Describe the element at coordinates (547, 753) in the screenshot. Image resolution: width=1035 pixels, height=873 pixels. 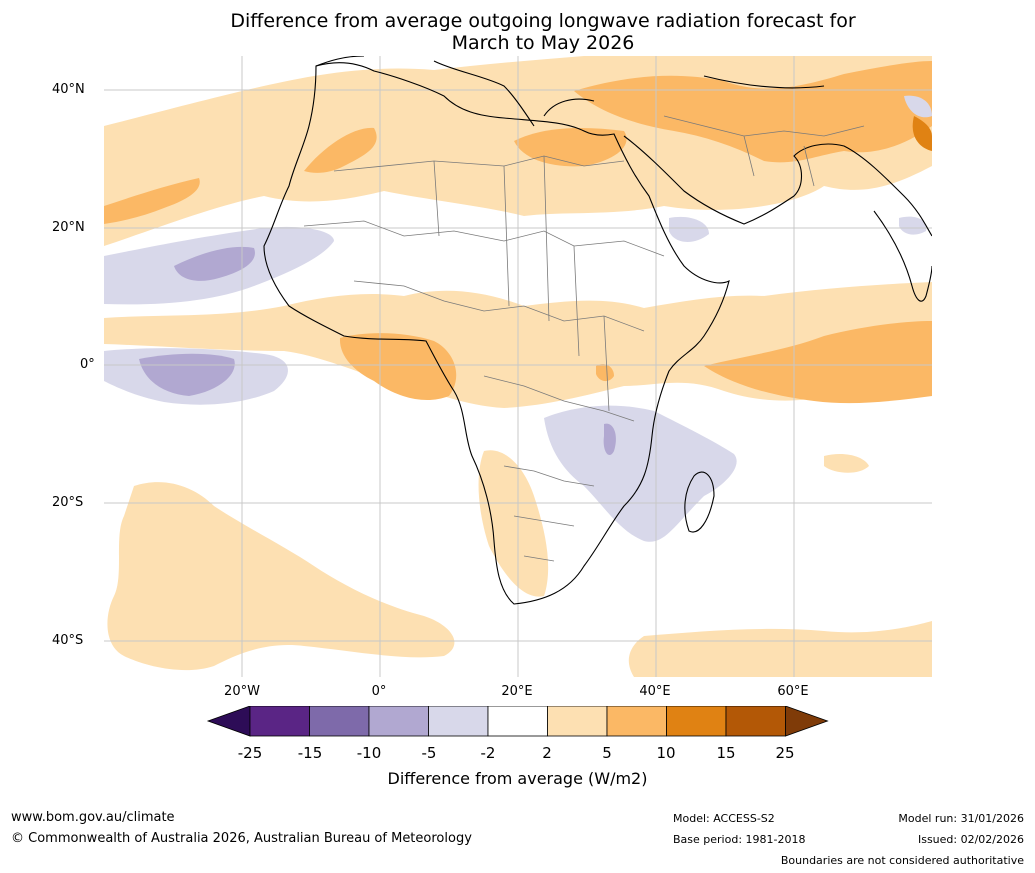
I see `colorbar-tick: 2` at that location.